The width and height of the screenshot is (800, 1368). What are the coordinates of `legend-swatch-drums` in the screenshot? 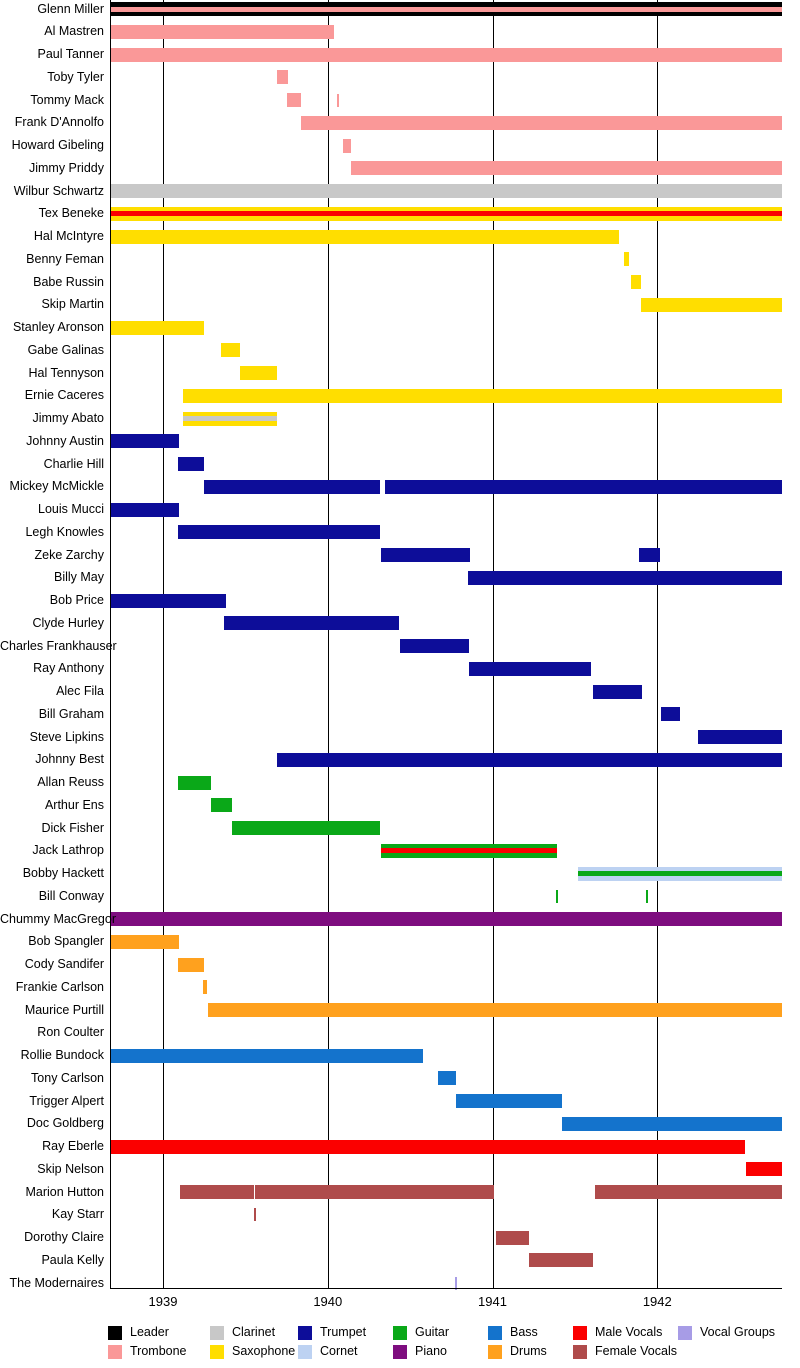 It's located at (495, 1352).